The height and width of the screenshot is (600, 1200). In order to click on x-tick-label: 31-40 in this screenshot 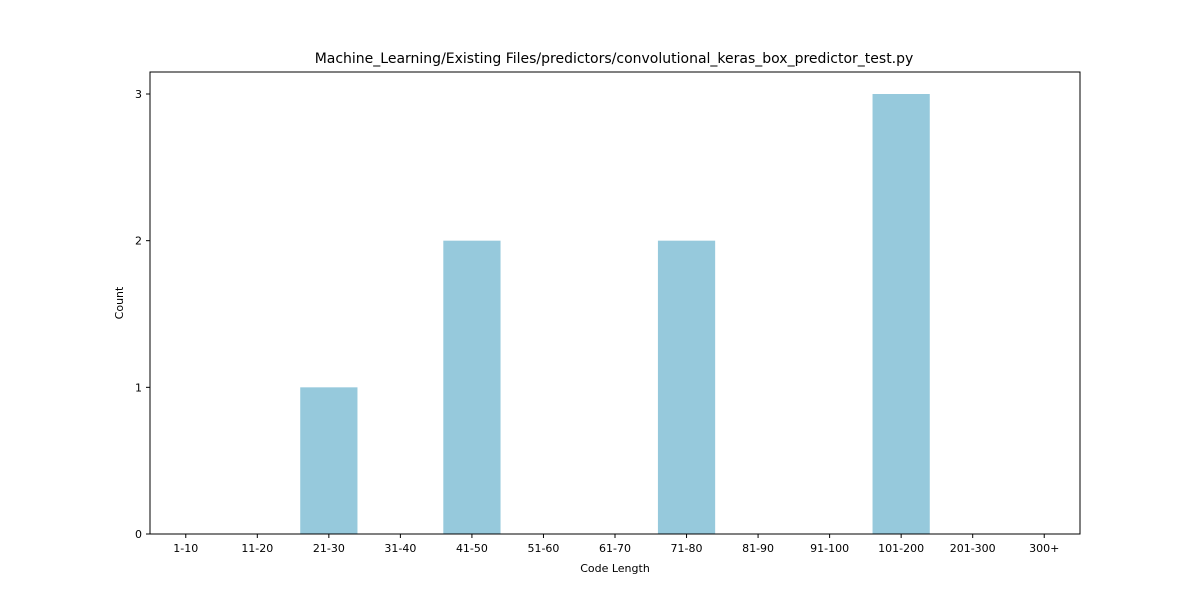, I will do `click(400, 548)`.